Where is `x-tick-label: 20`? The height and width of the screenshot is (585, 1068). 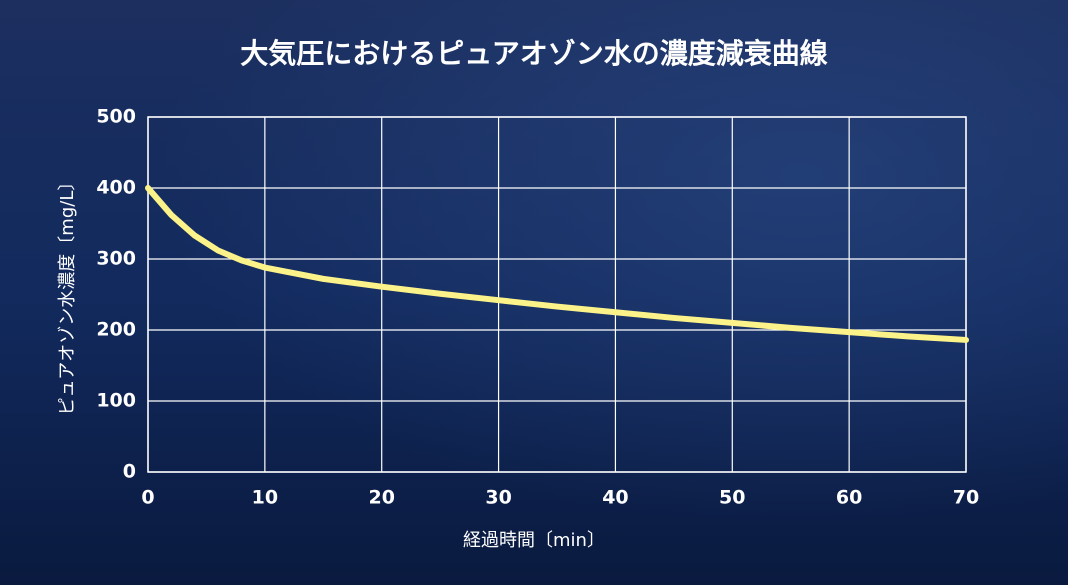
x-tick-label: 20 is located at coordinates (381, 498).